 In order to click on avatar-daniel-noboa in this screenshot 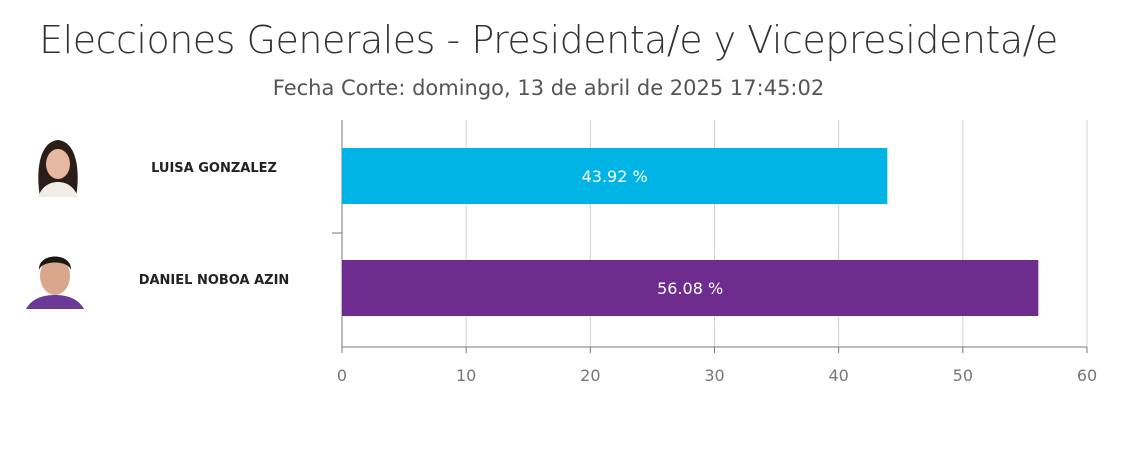, I will do `click(55, 282)`.